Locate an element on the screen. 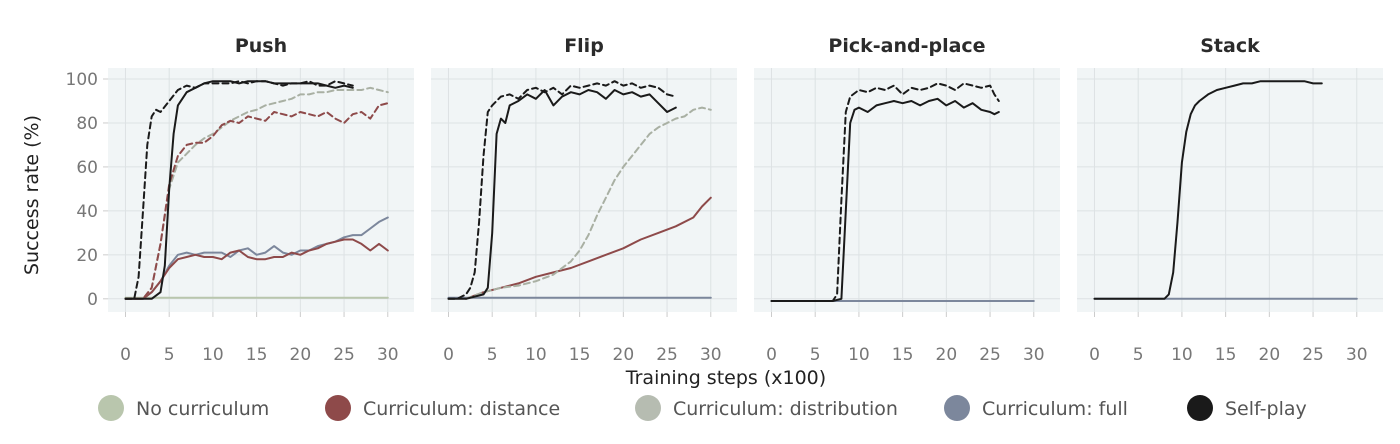 The height and width of the screenshot is (444, 1400). legend-label: Self-play is located at coordinates (1266, 409).